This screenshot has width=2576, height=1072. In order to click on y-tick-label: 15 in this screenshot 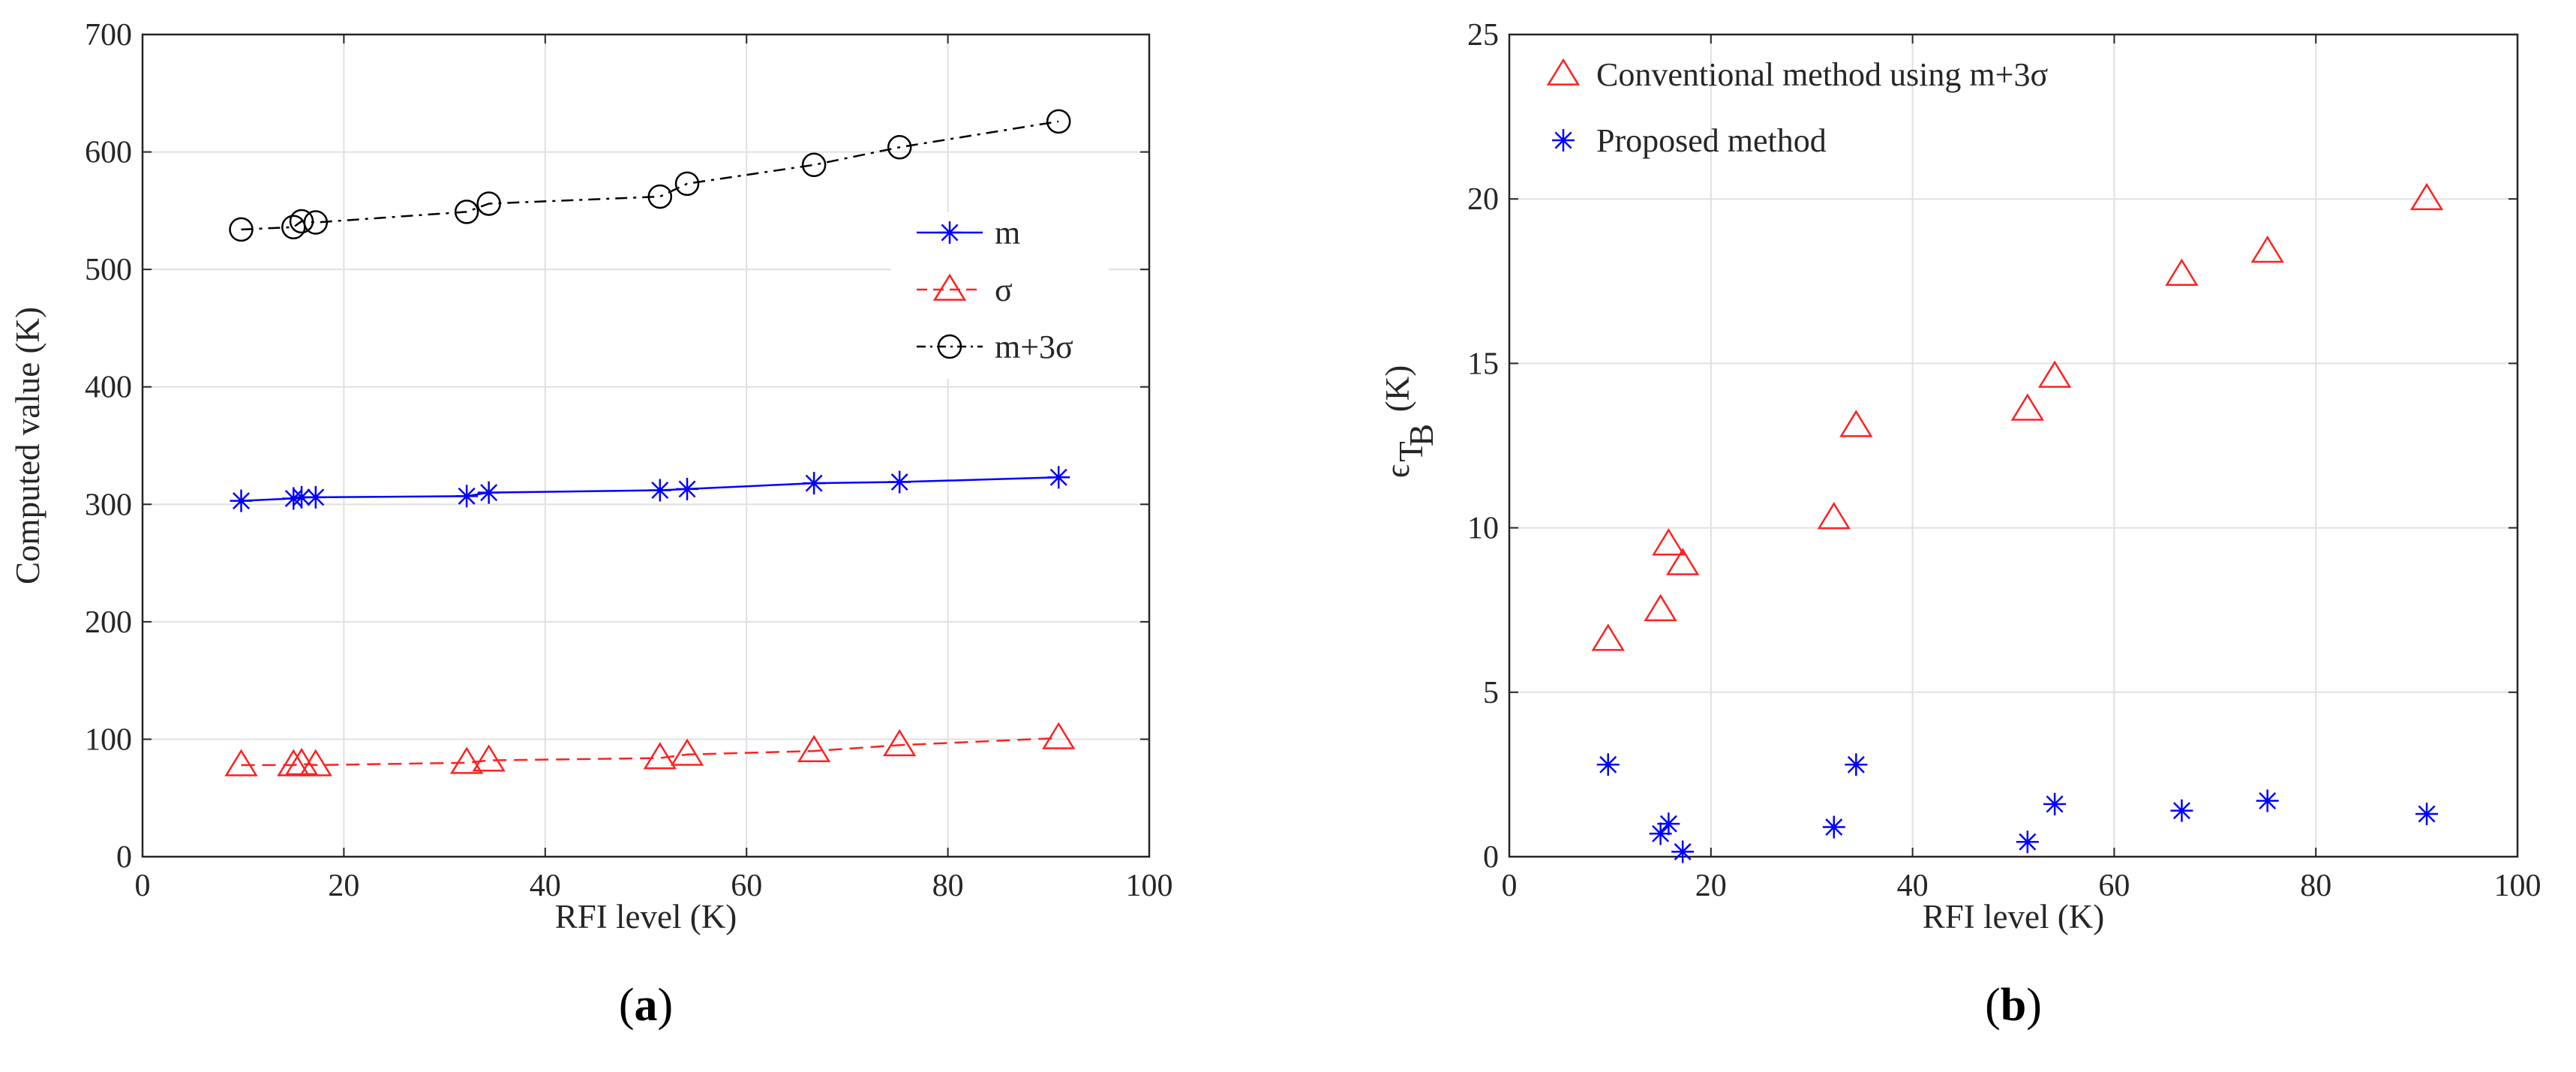, I will do `click(1483, 364)`.